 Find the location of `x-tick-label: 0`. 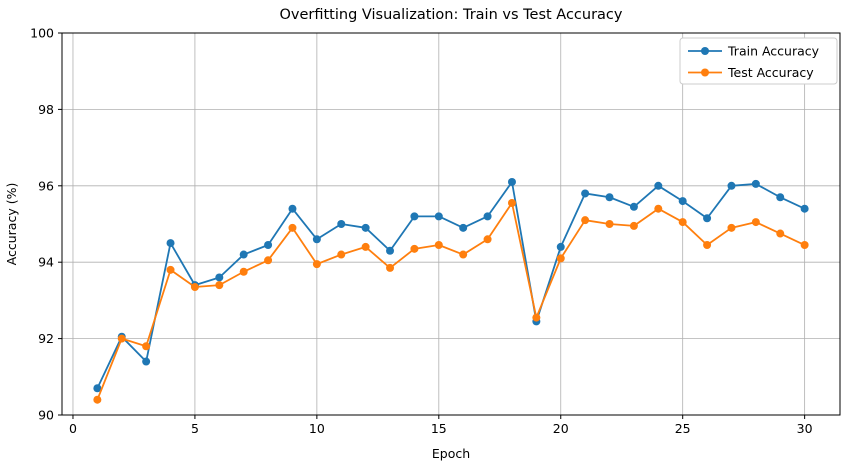

x-tick-label: 0 is located at coordinates (73, 428).